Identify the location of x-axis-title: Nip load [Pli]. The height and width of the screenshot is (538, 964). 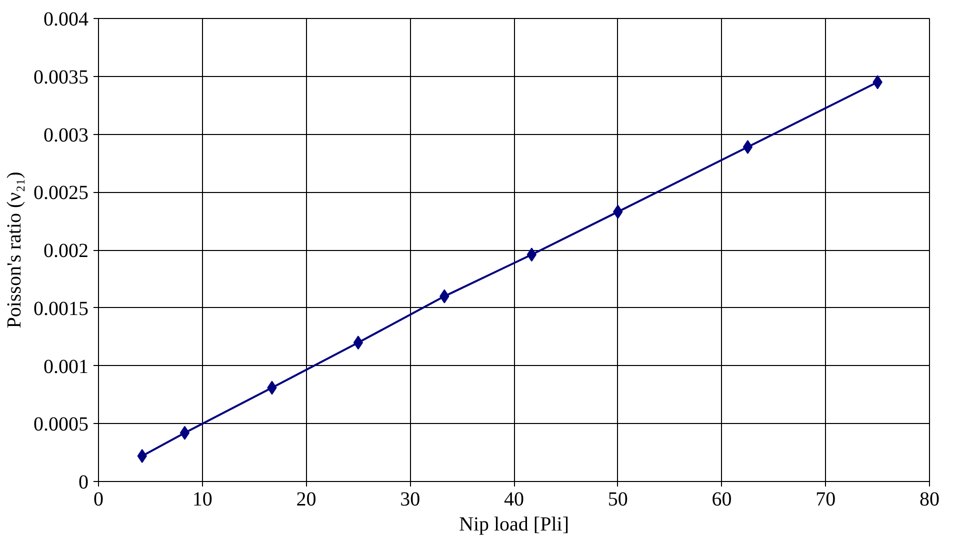
(514, 525).